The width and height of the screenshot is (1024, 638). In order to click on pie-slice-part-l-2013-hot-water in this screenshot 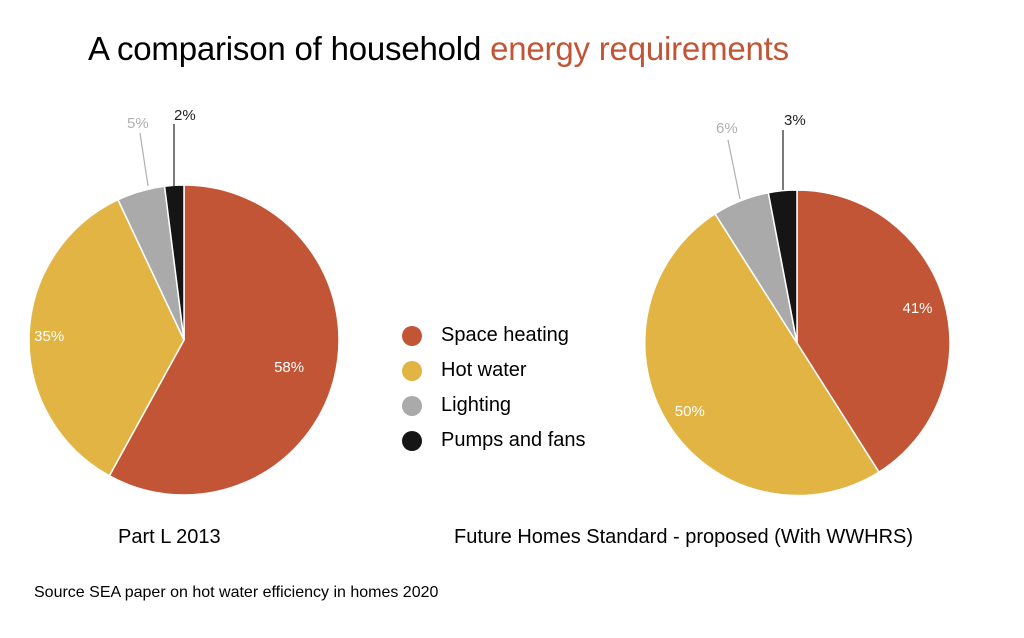, I will do `click(106, 337)`.